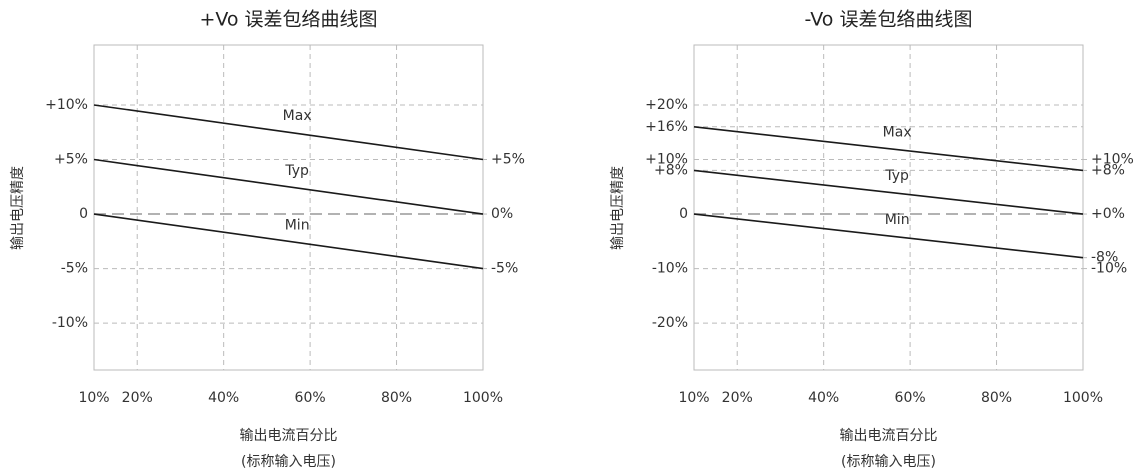 This screenshot has height=472, width=1140. Describe the element at coordinates (1104, 258) in the screenshot. I see `y2-tick-label: -8%` at that location.